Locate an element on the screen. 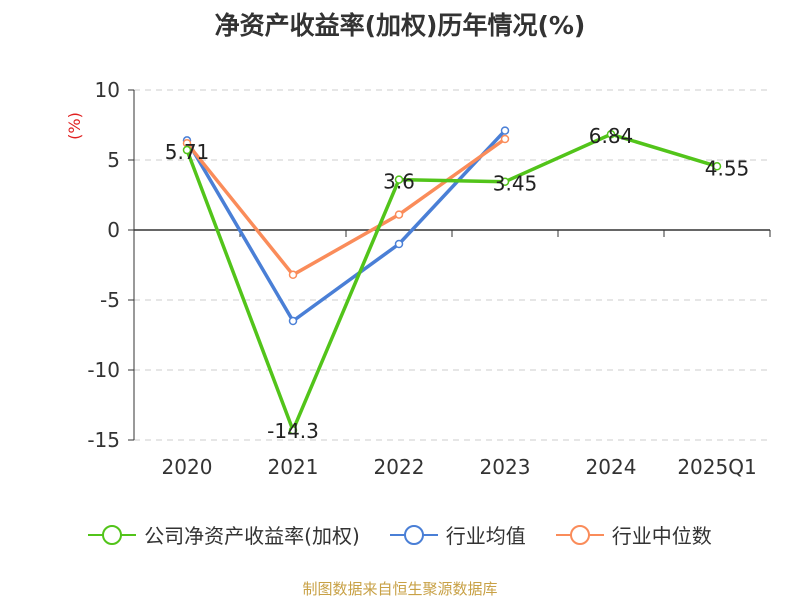 This screenshot has width=800, height=600. legend-item-company: 公司净资产收益率(加权) is located at coordinates (224, 534).